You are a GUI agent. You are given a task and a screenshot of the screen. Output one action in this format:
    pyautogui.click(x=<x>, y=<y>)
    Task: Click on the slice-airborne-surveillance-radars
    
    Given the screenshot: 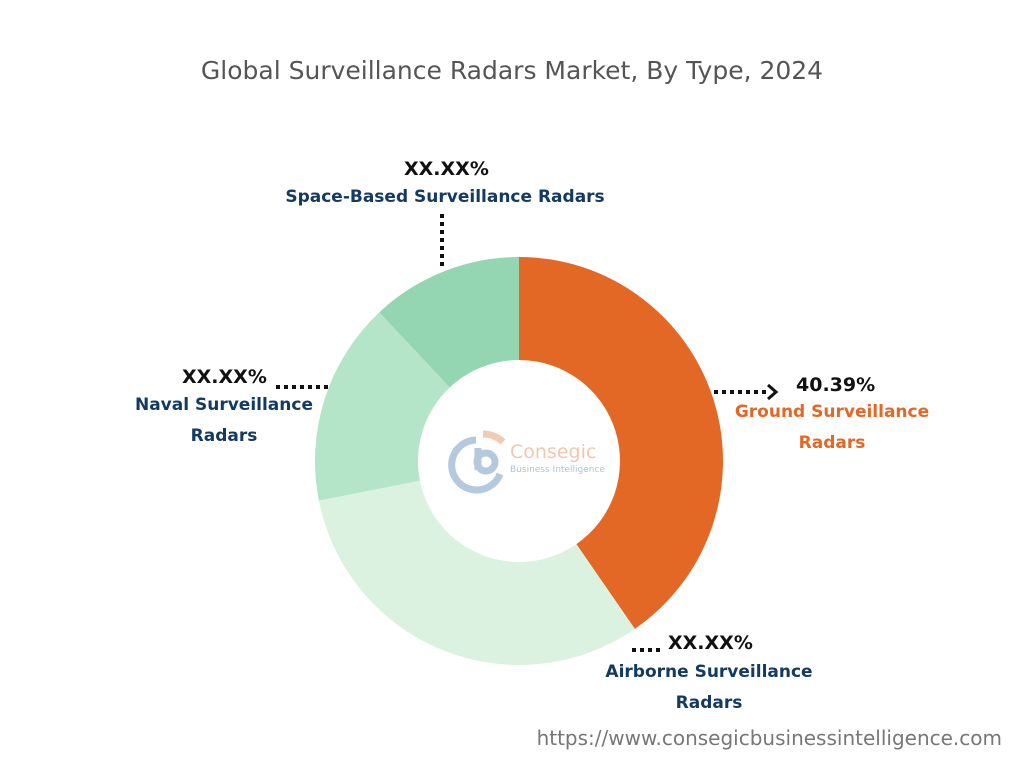 What is the action you would take?
    pyautogui.click(x=476, y=573)
    